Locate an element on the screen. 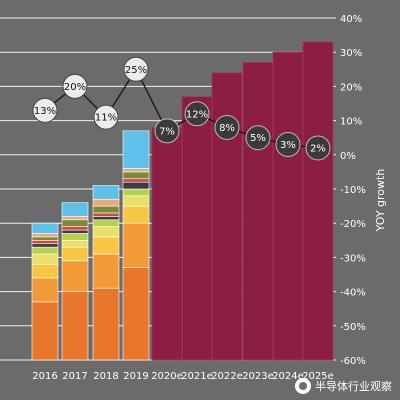 This screenshot has width=400, height=400. watermark: 半导体行业观察 is located at coordinates (343, 386).